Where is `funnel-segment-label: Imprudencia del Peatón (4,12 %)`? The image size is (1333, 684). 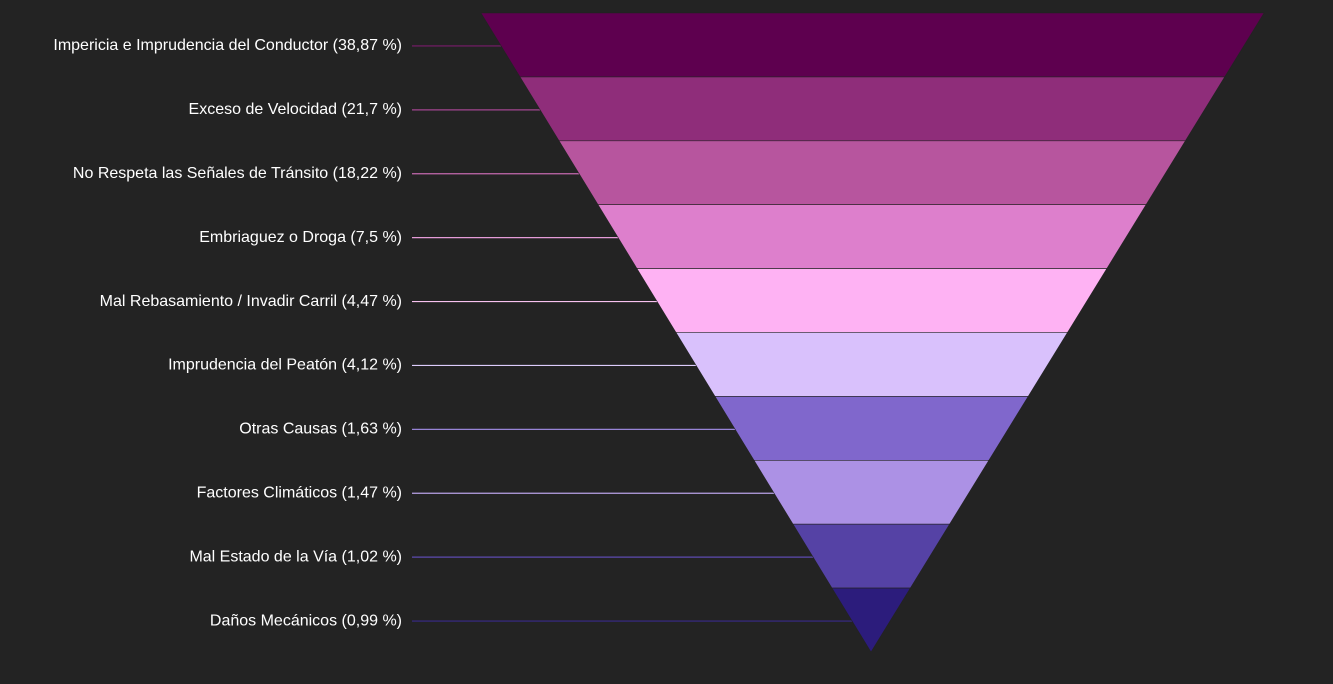 funnel-segment-label: Imprudencia del Peatón (4,12 %) is located at coordinates (285, 365).